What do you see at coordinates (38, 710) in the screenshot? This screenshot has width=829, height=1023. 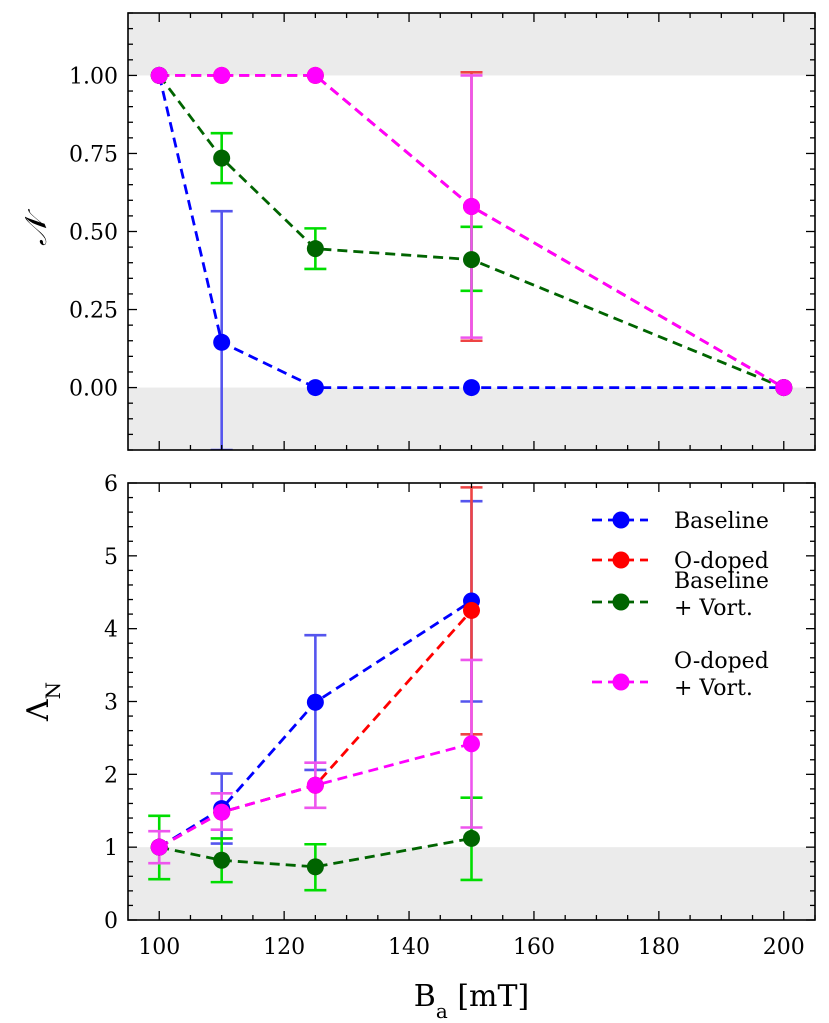 I see `y-axis-label-main: Λ` at bounding box center [38, 710].